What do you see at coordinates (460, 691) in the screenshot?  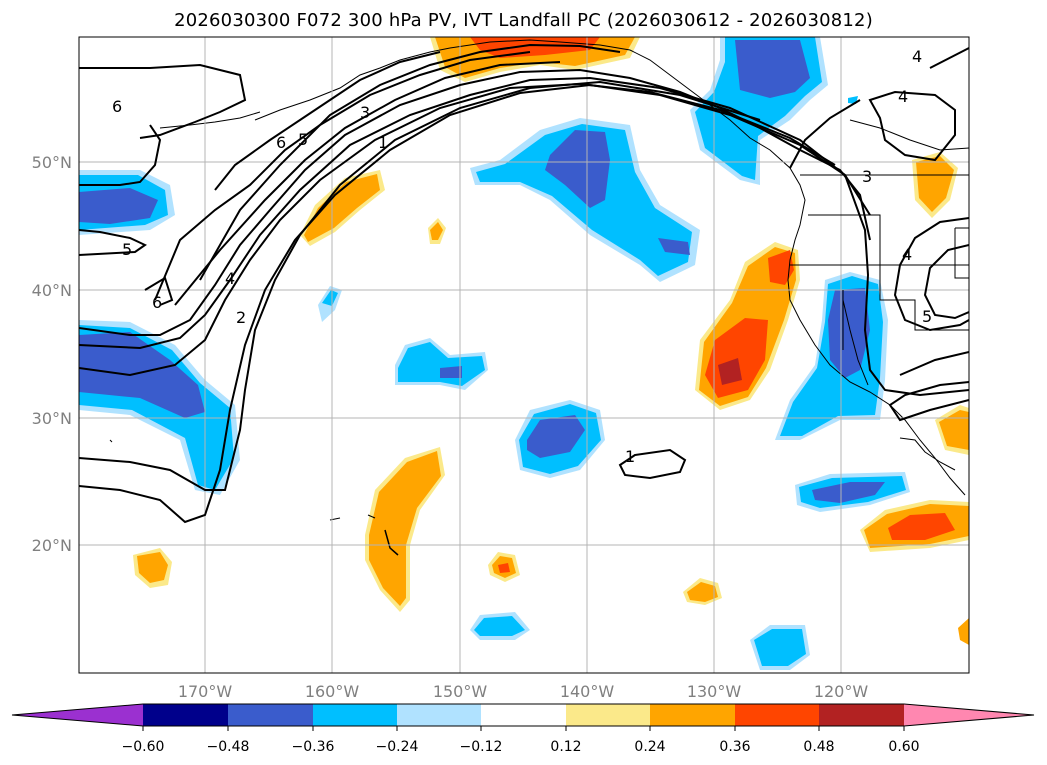 I see `lon-label-150w: 150°W` at bounding box center [460, 691].